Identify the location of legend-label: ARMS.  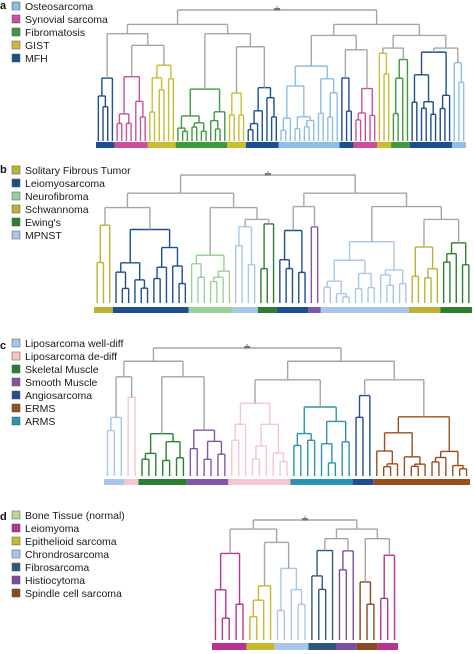
(40, 422).